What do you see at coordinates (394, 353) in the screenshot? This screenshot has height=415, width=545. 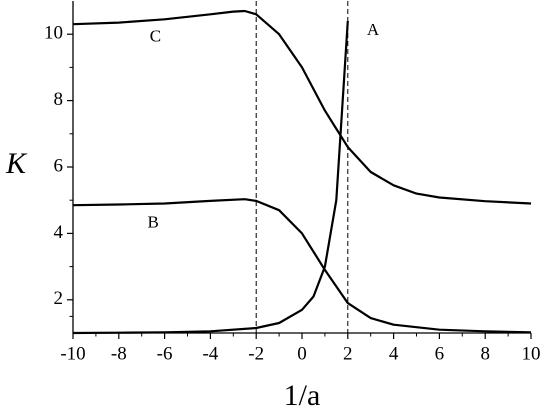 I see `x-tick-label: 4` at bounding box center [394, 353].